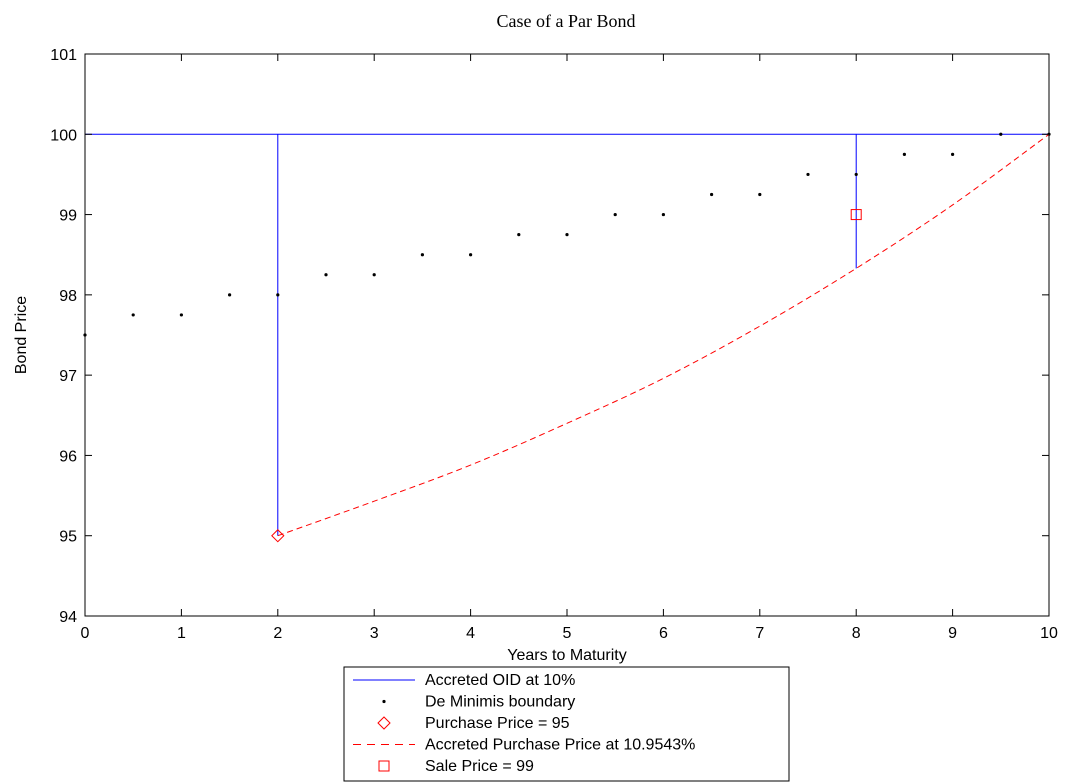  What do you see at coordinates (68, 376) in the screenshot?
I see `y-tick-label: 97` at bounding box center [68, 376].